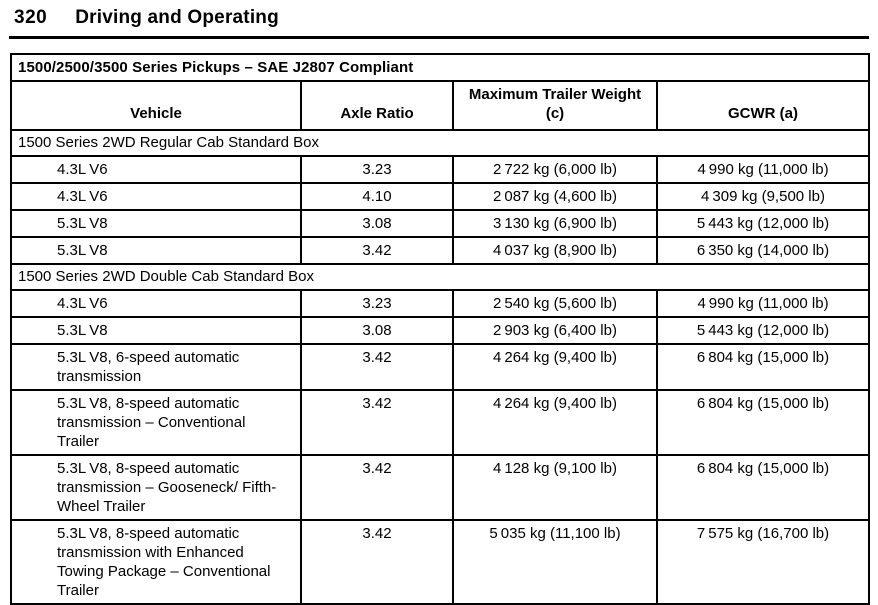 Image resolution: width=878 pixels, height=605 pixels. Describe the element at coordinates (439, 14) in the screenshot. I see `page-header: 320 Driving and Operating` at that location.